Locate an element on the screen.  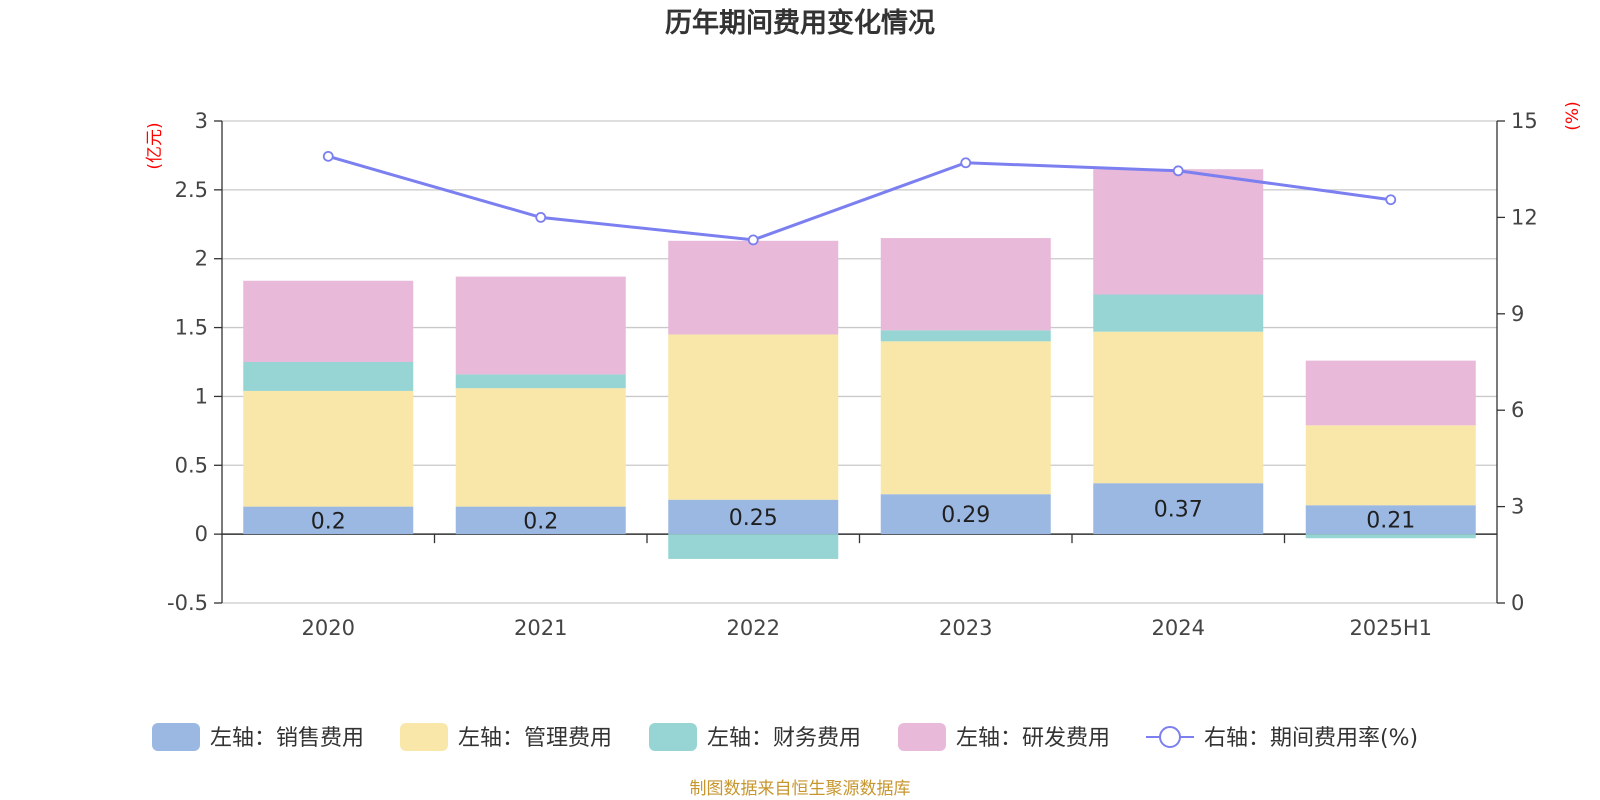
left-tick-label: 1.5 is located at coordinates (191, 328).